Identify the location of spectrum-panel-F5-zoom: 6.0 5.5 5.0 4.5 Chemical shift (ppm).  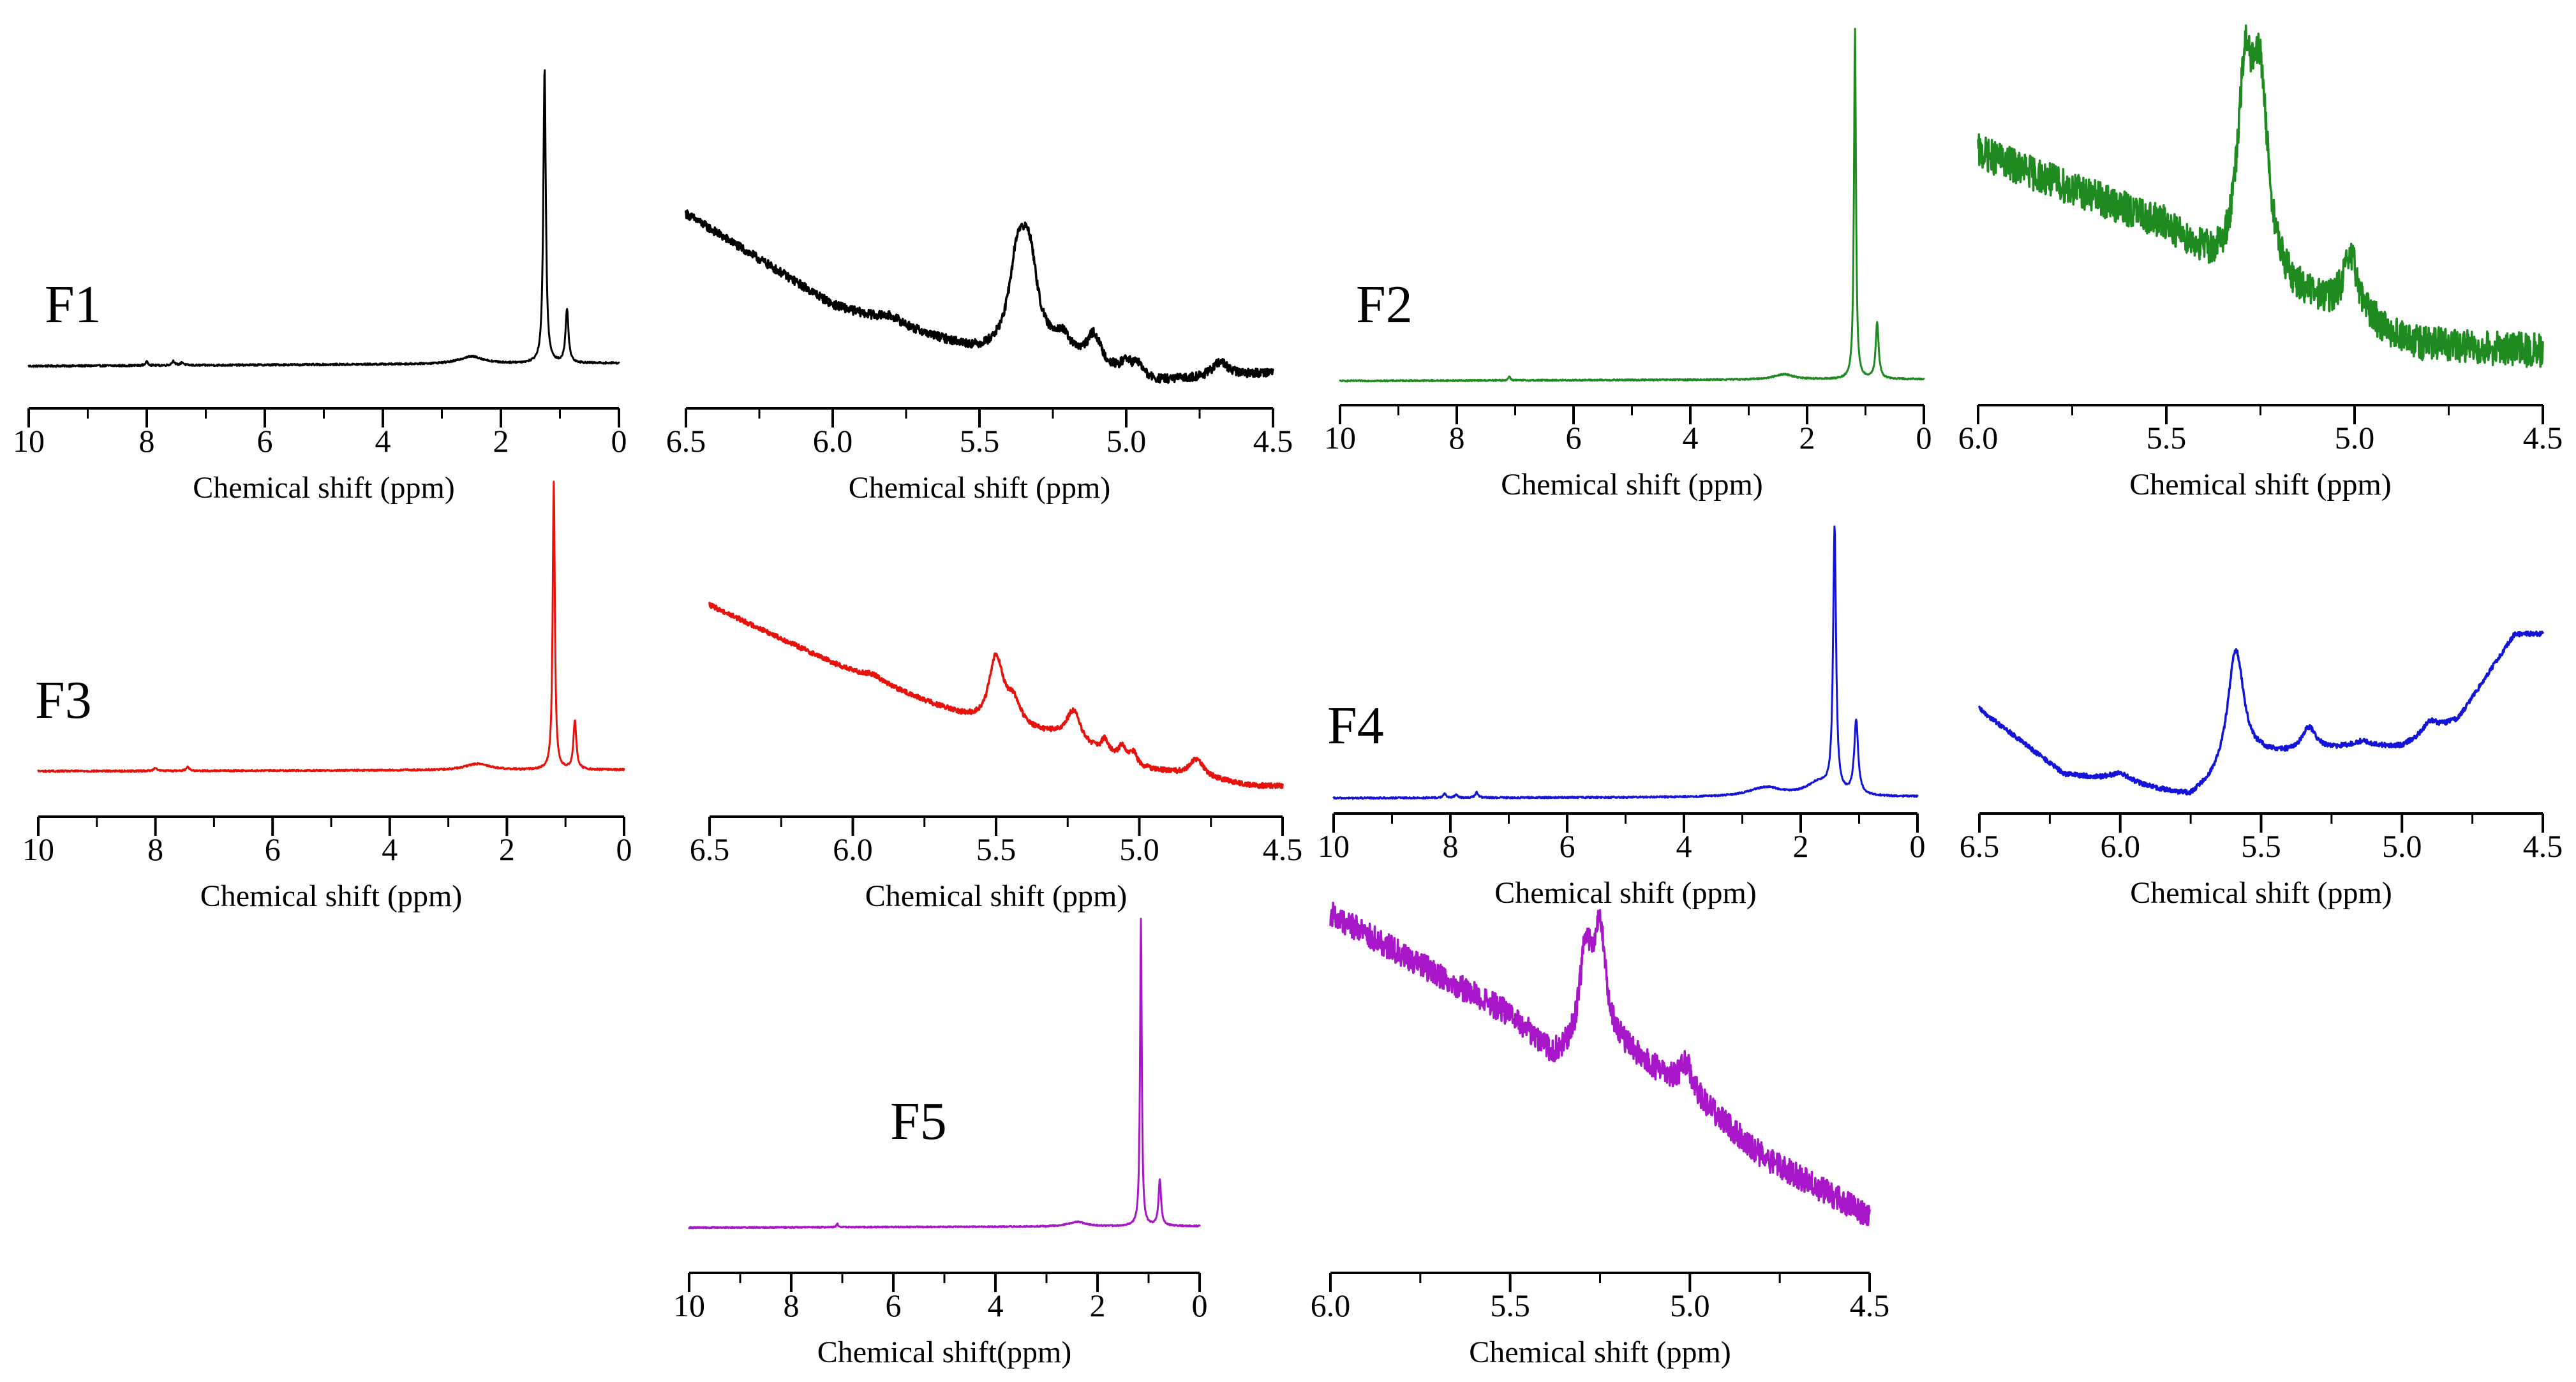
(1600, 1135).